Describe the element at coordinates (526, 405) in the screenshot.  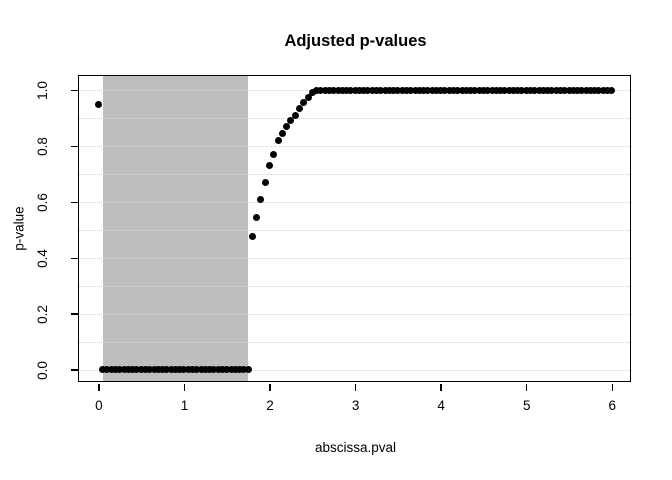
I see `x-tick-label: 5` at that location.